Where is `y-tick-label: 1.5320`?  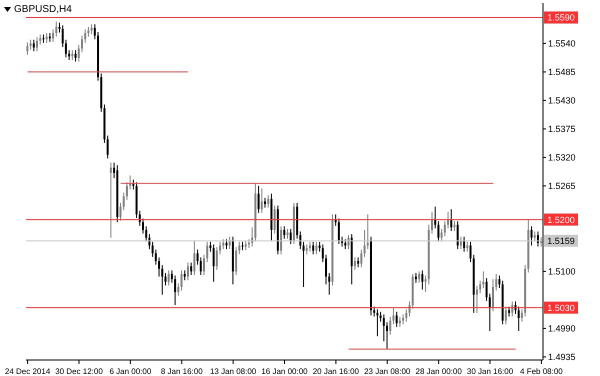
y-tick-label: 1.5320 is located at coordinates (562, 157).